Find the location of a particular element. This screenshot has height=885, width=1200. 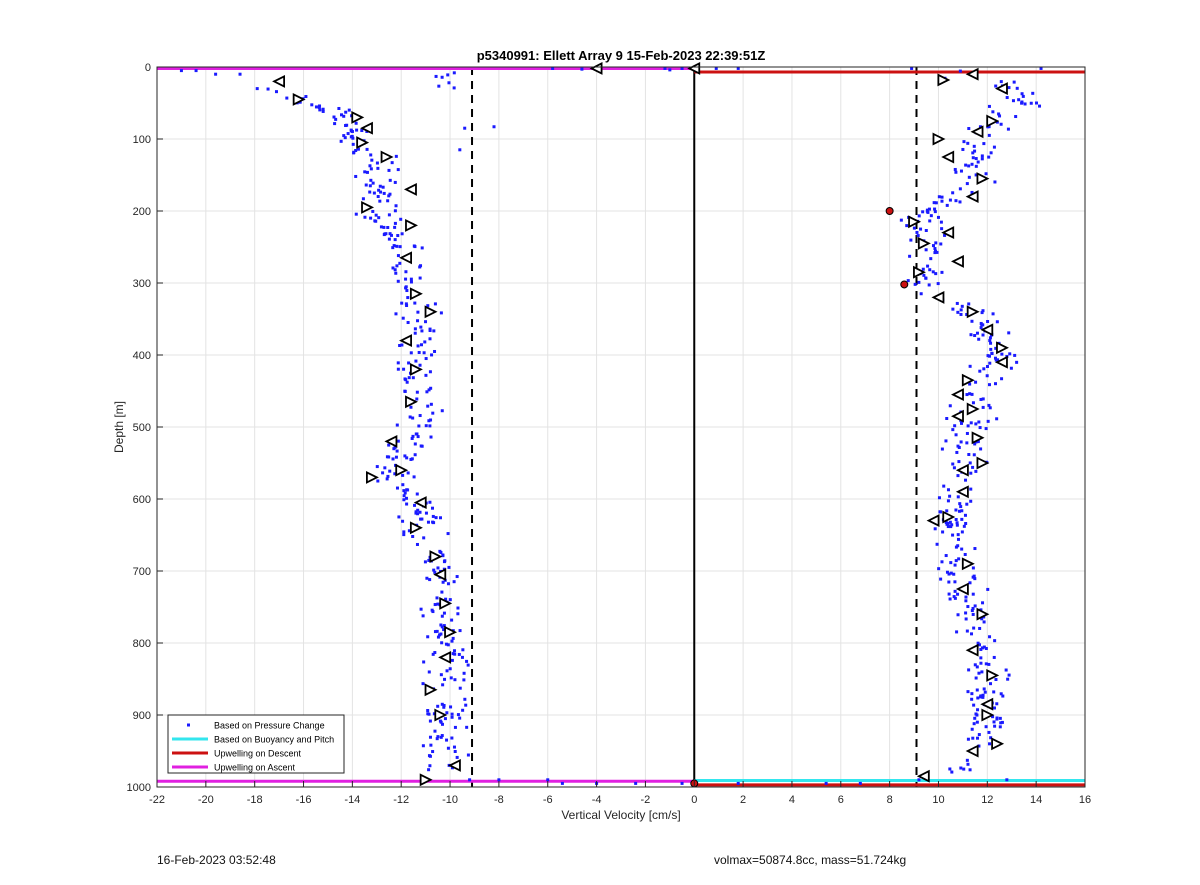

legend-box is located at coordinates (256, 744).